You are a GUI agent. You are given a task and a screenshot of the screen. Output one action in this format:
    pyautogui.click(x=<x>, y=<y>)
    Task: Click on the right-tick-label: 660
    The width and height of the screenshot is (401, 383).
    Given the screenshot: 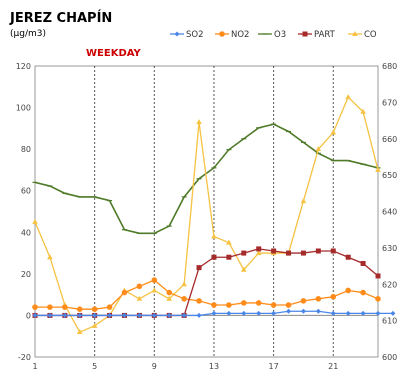 What is the action you would take?
    pyautogui.click(x=389, y=139)
    